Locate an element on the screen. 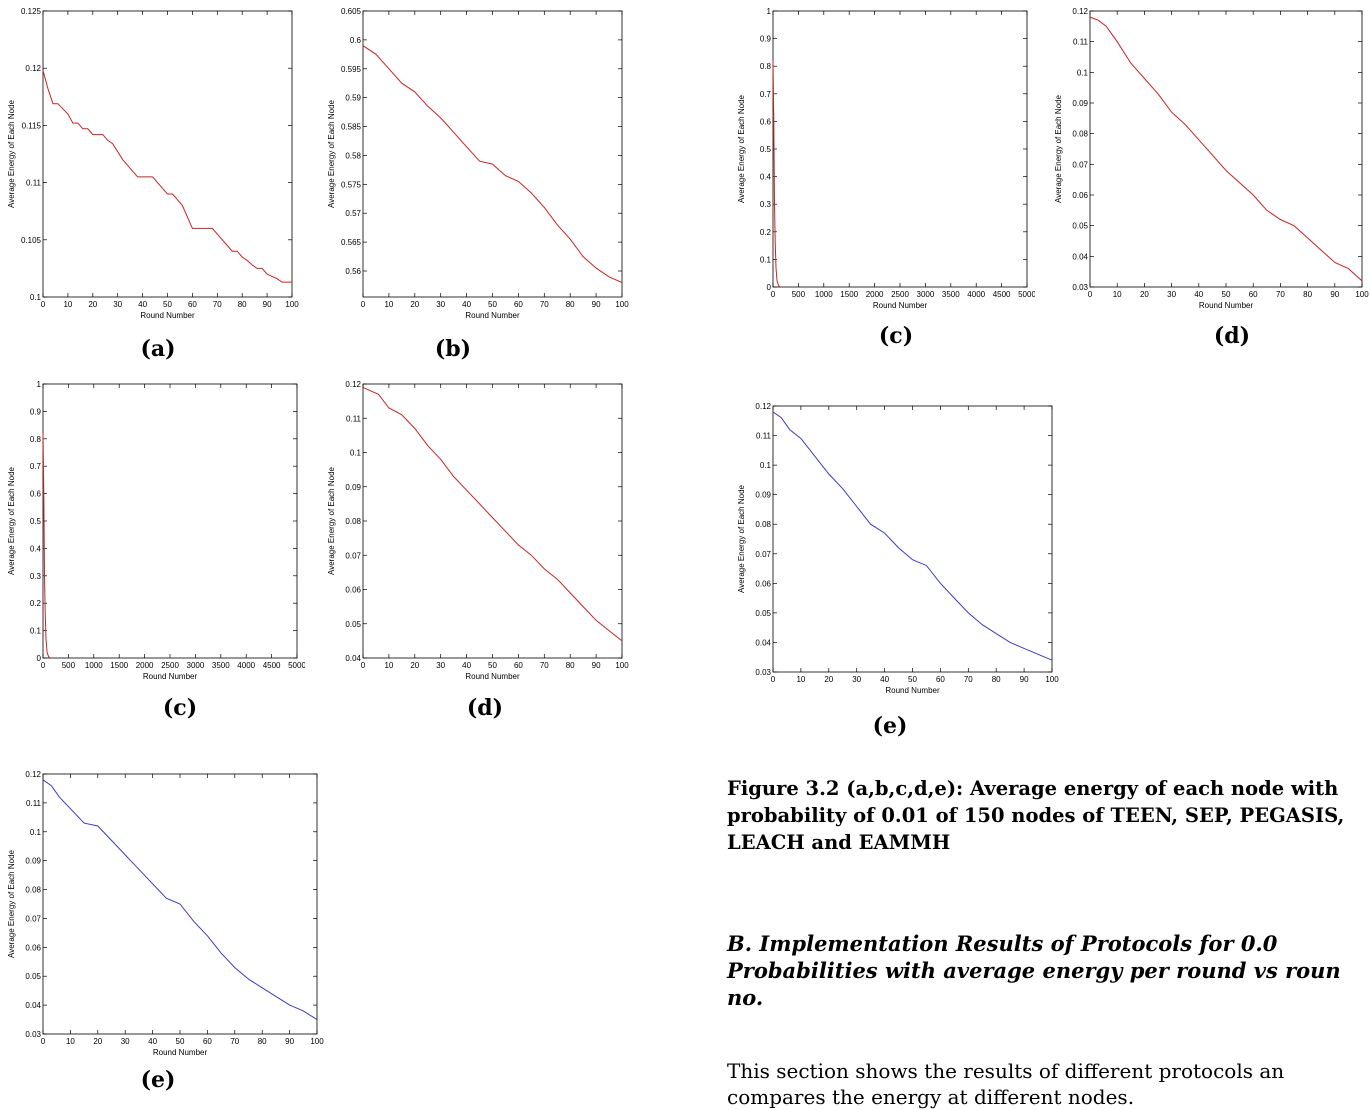 The height and width of the screenshot is (1110, 1370). y-tick-label: 0.4 is located at coordinates (36, 548).